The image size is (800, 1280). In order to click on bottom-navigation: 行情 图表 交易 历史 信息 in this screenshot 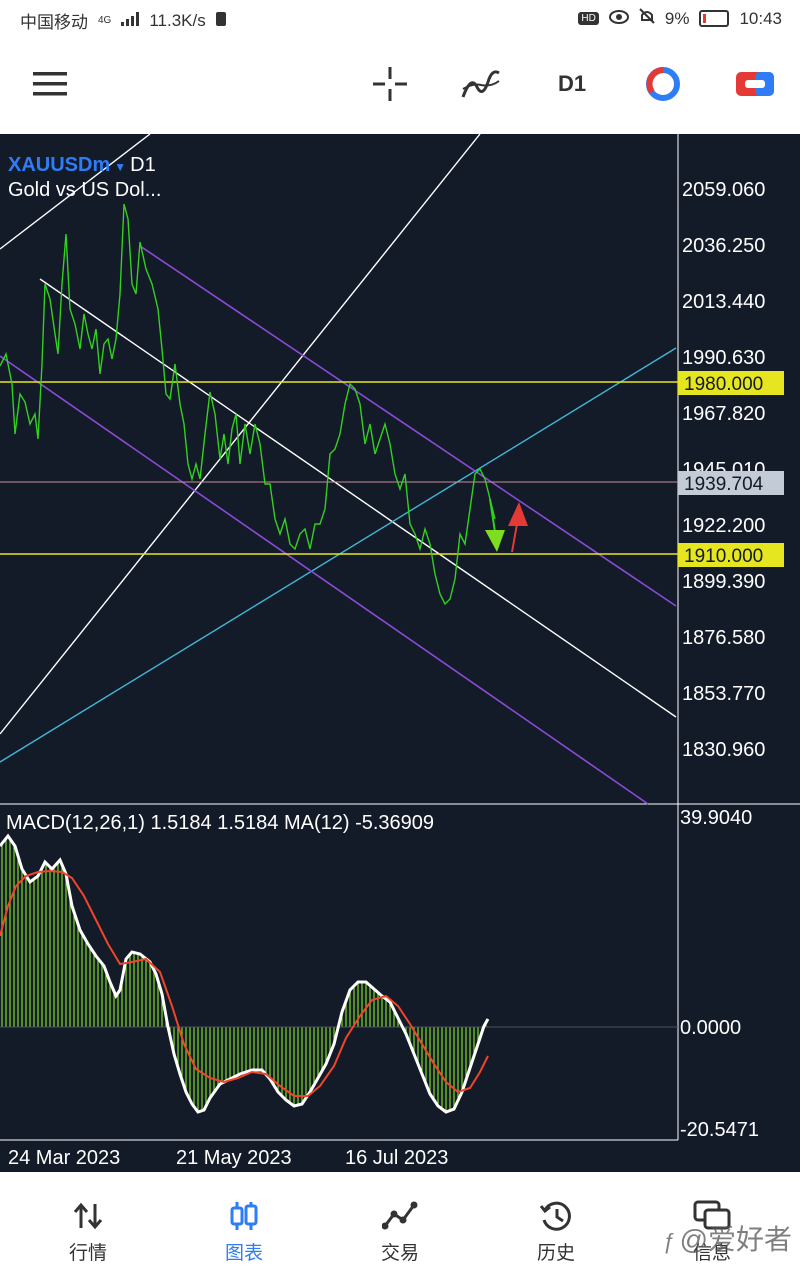, I will do `click(400, 1226)`.